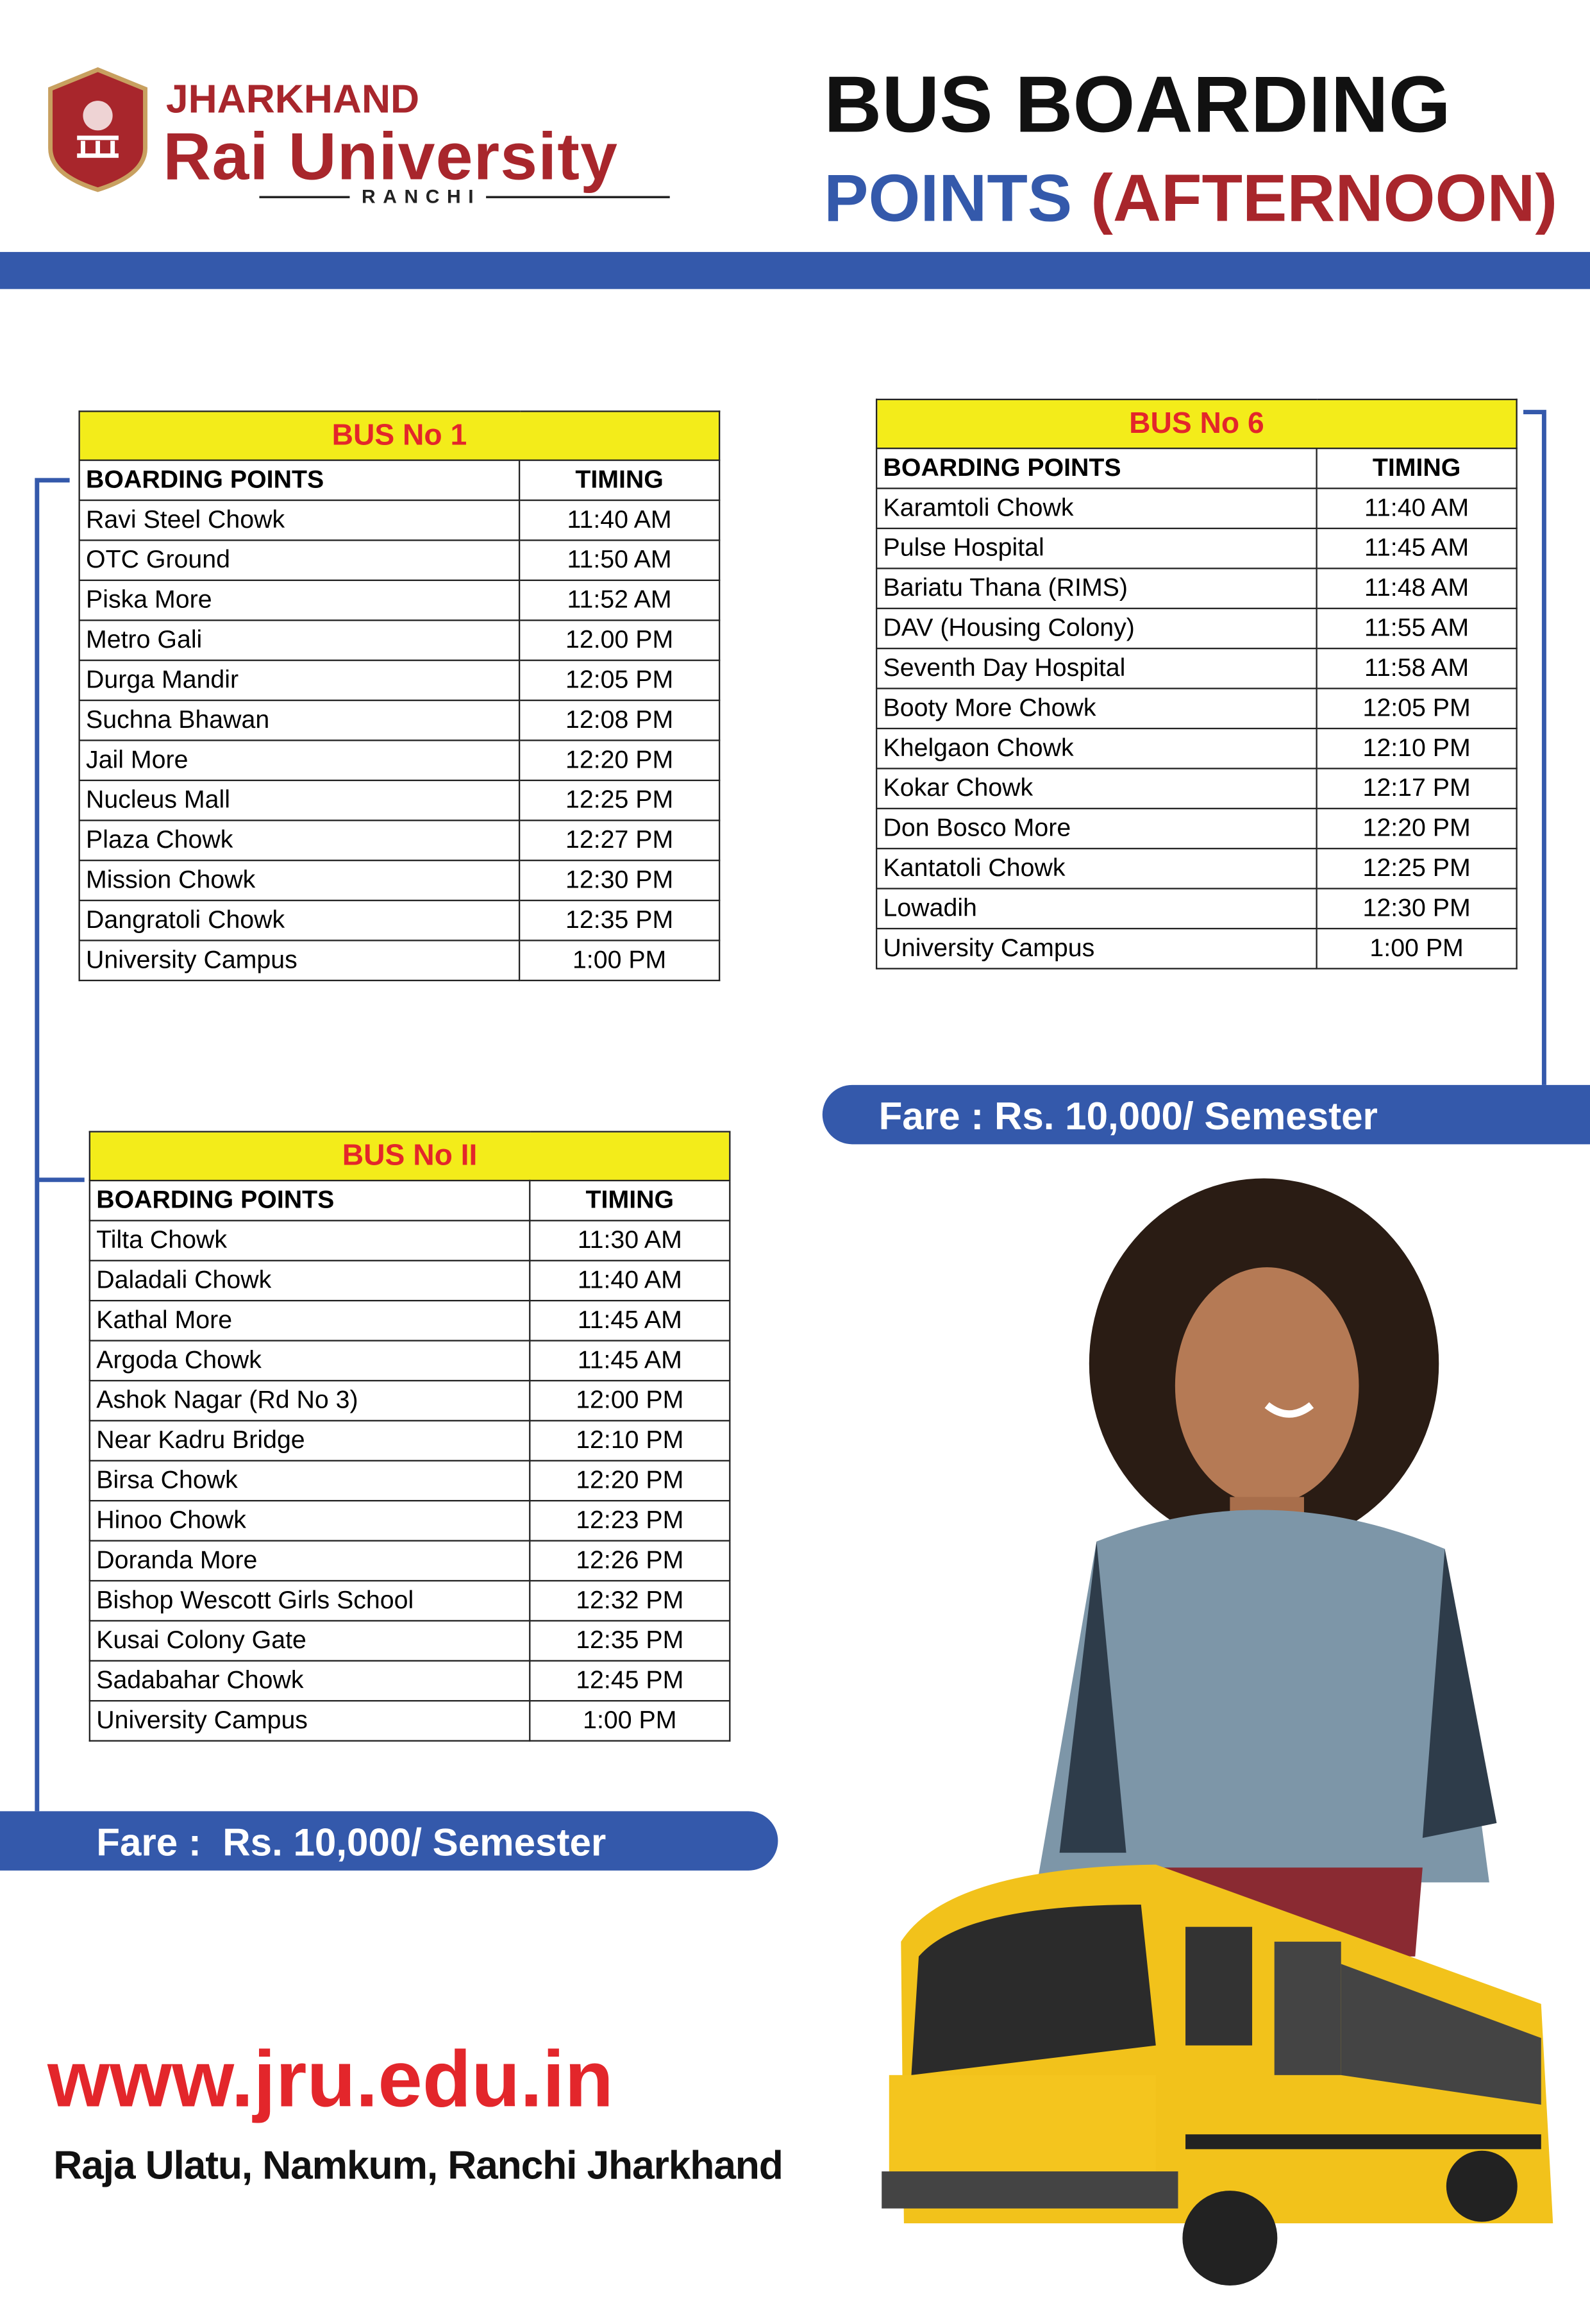 The image size is (1590, 2324). Describe the element at coordinates (292, 100) in the screenshot. I see `brand-top: JHARKHAND` at that location.